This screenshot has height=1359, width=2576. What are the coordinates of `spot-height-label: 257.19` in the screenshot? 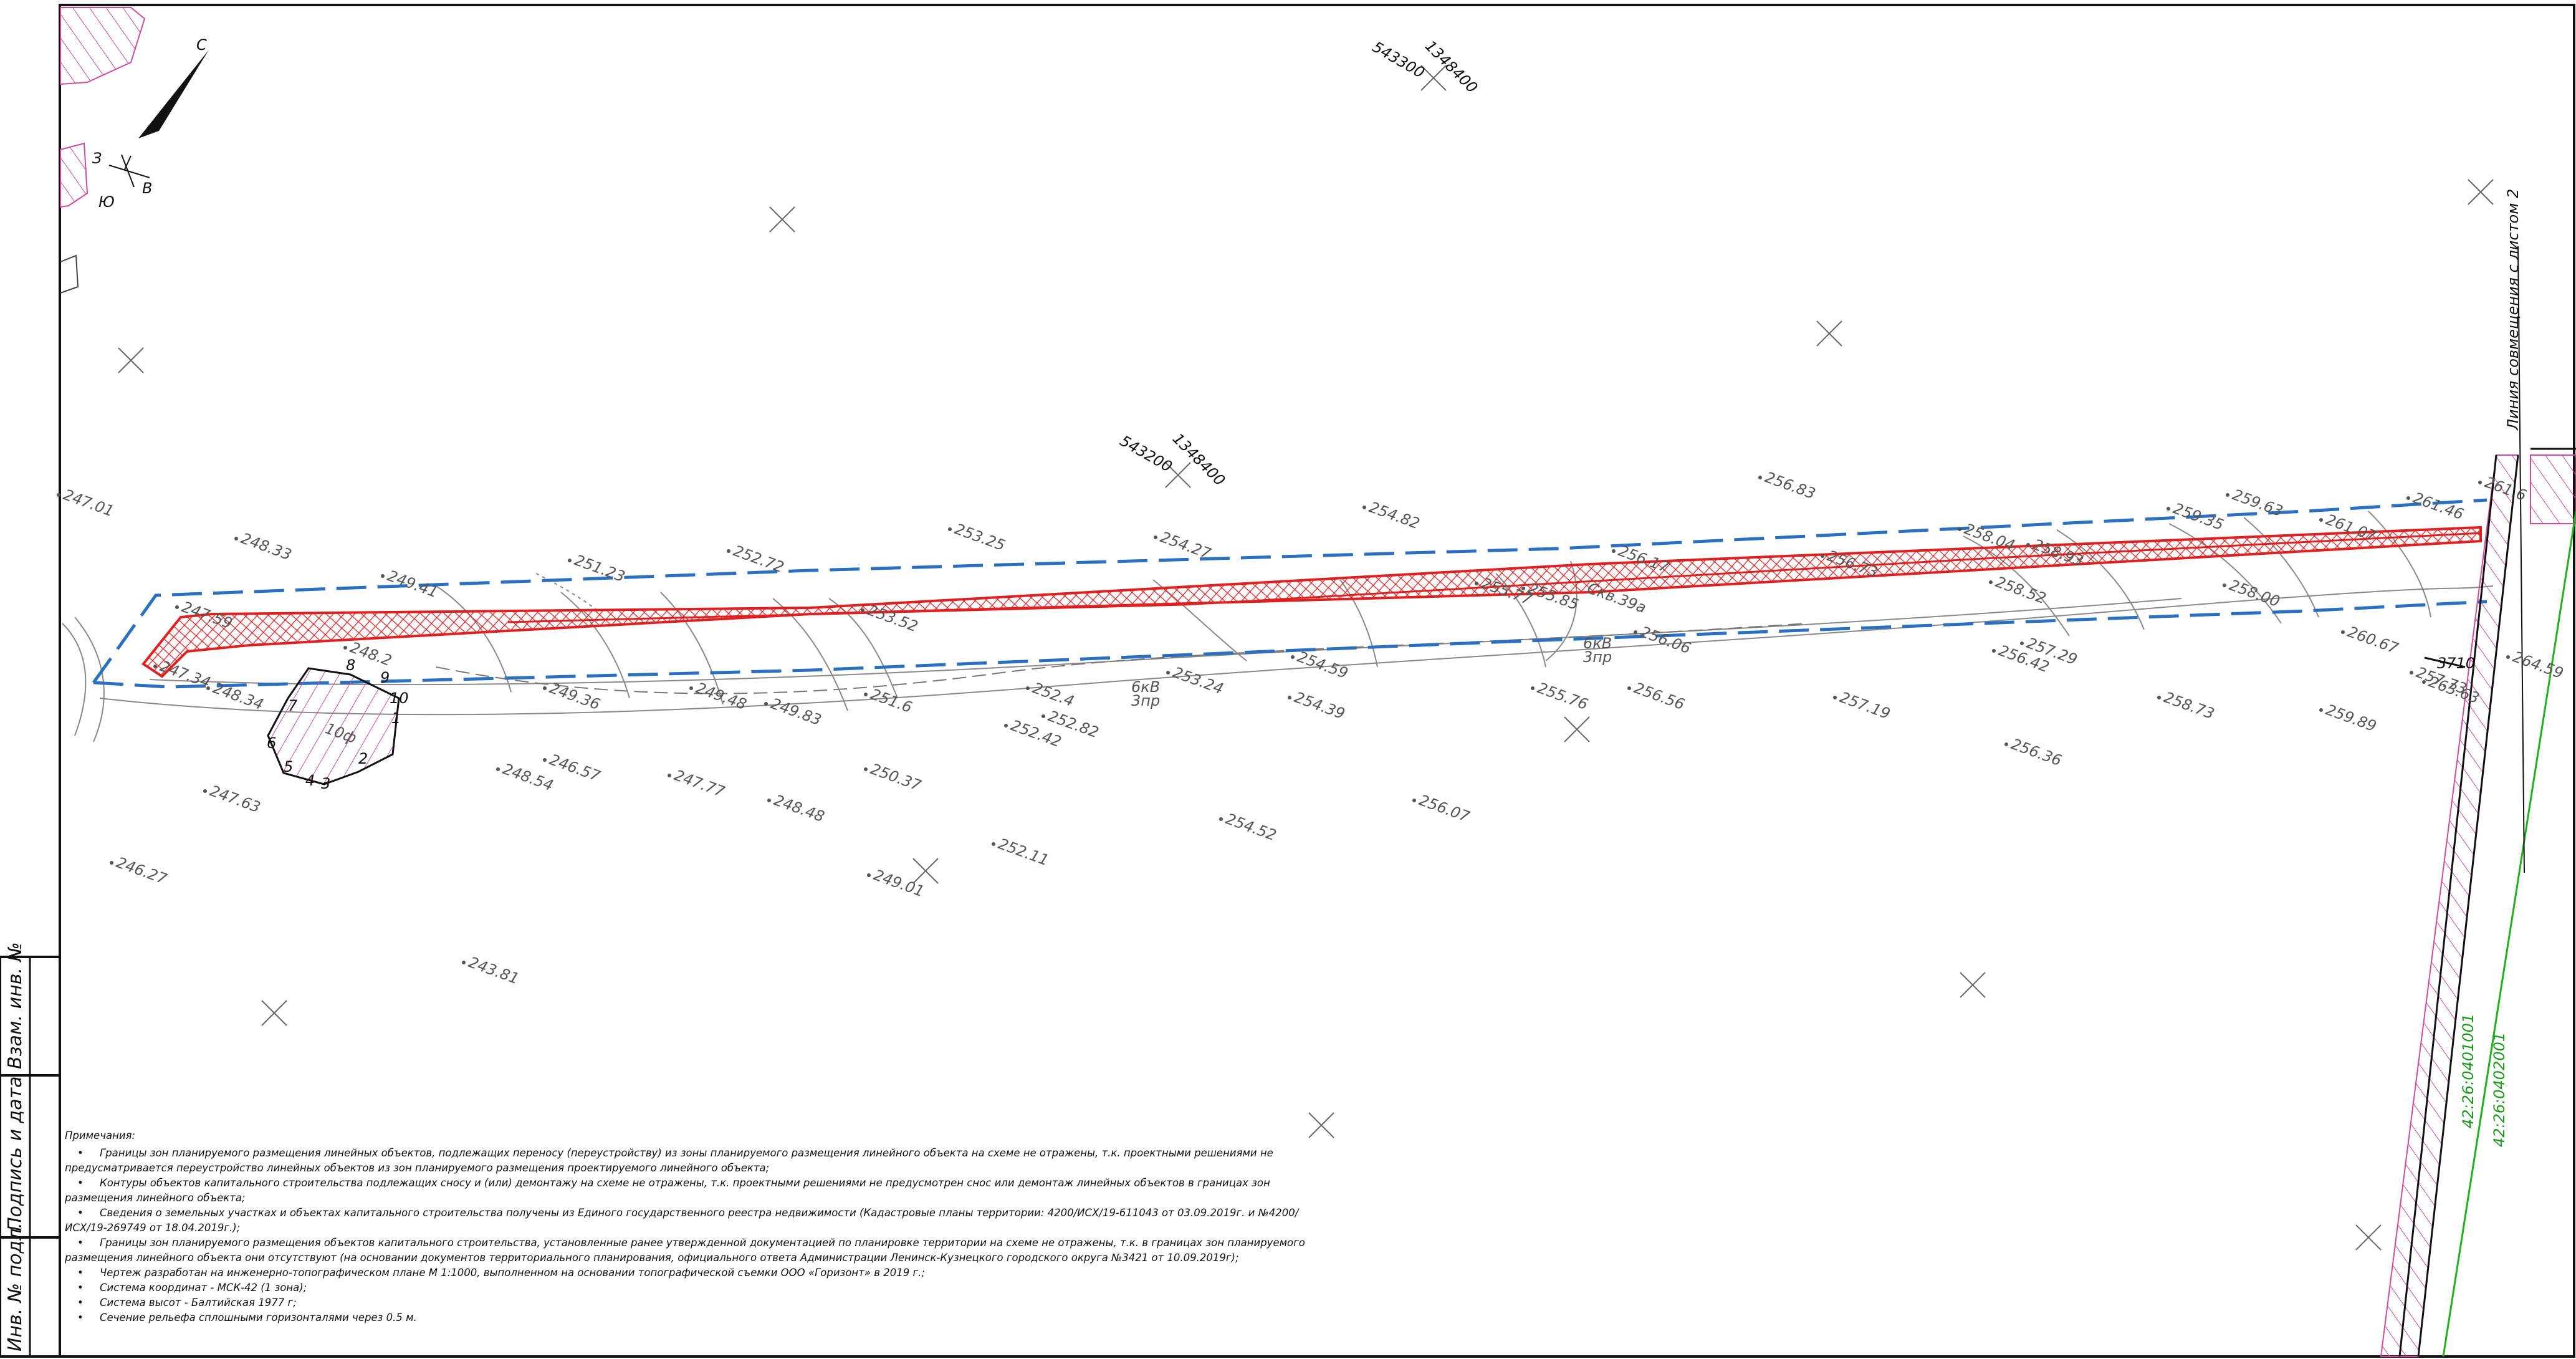 It's located at (1865, 706).